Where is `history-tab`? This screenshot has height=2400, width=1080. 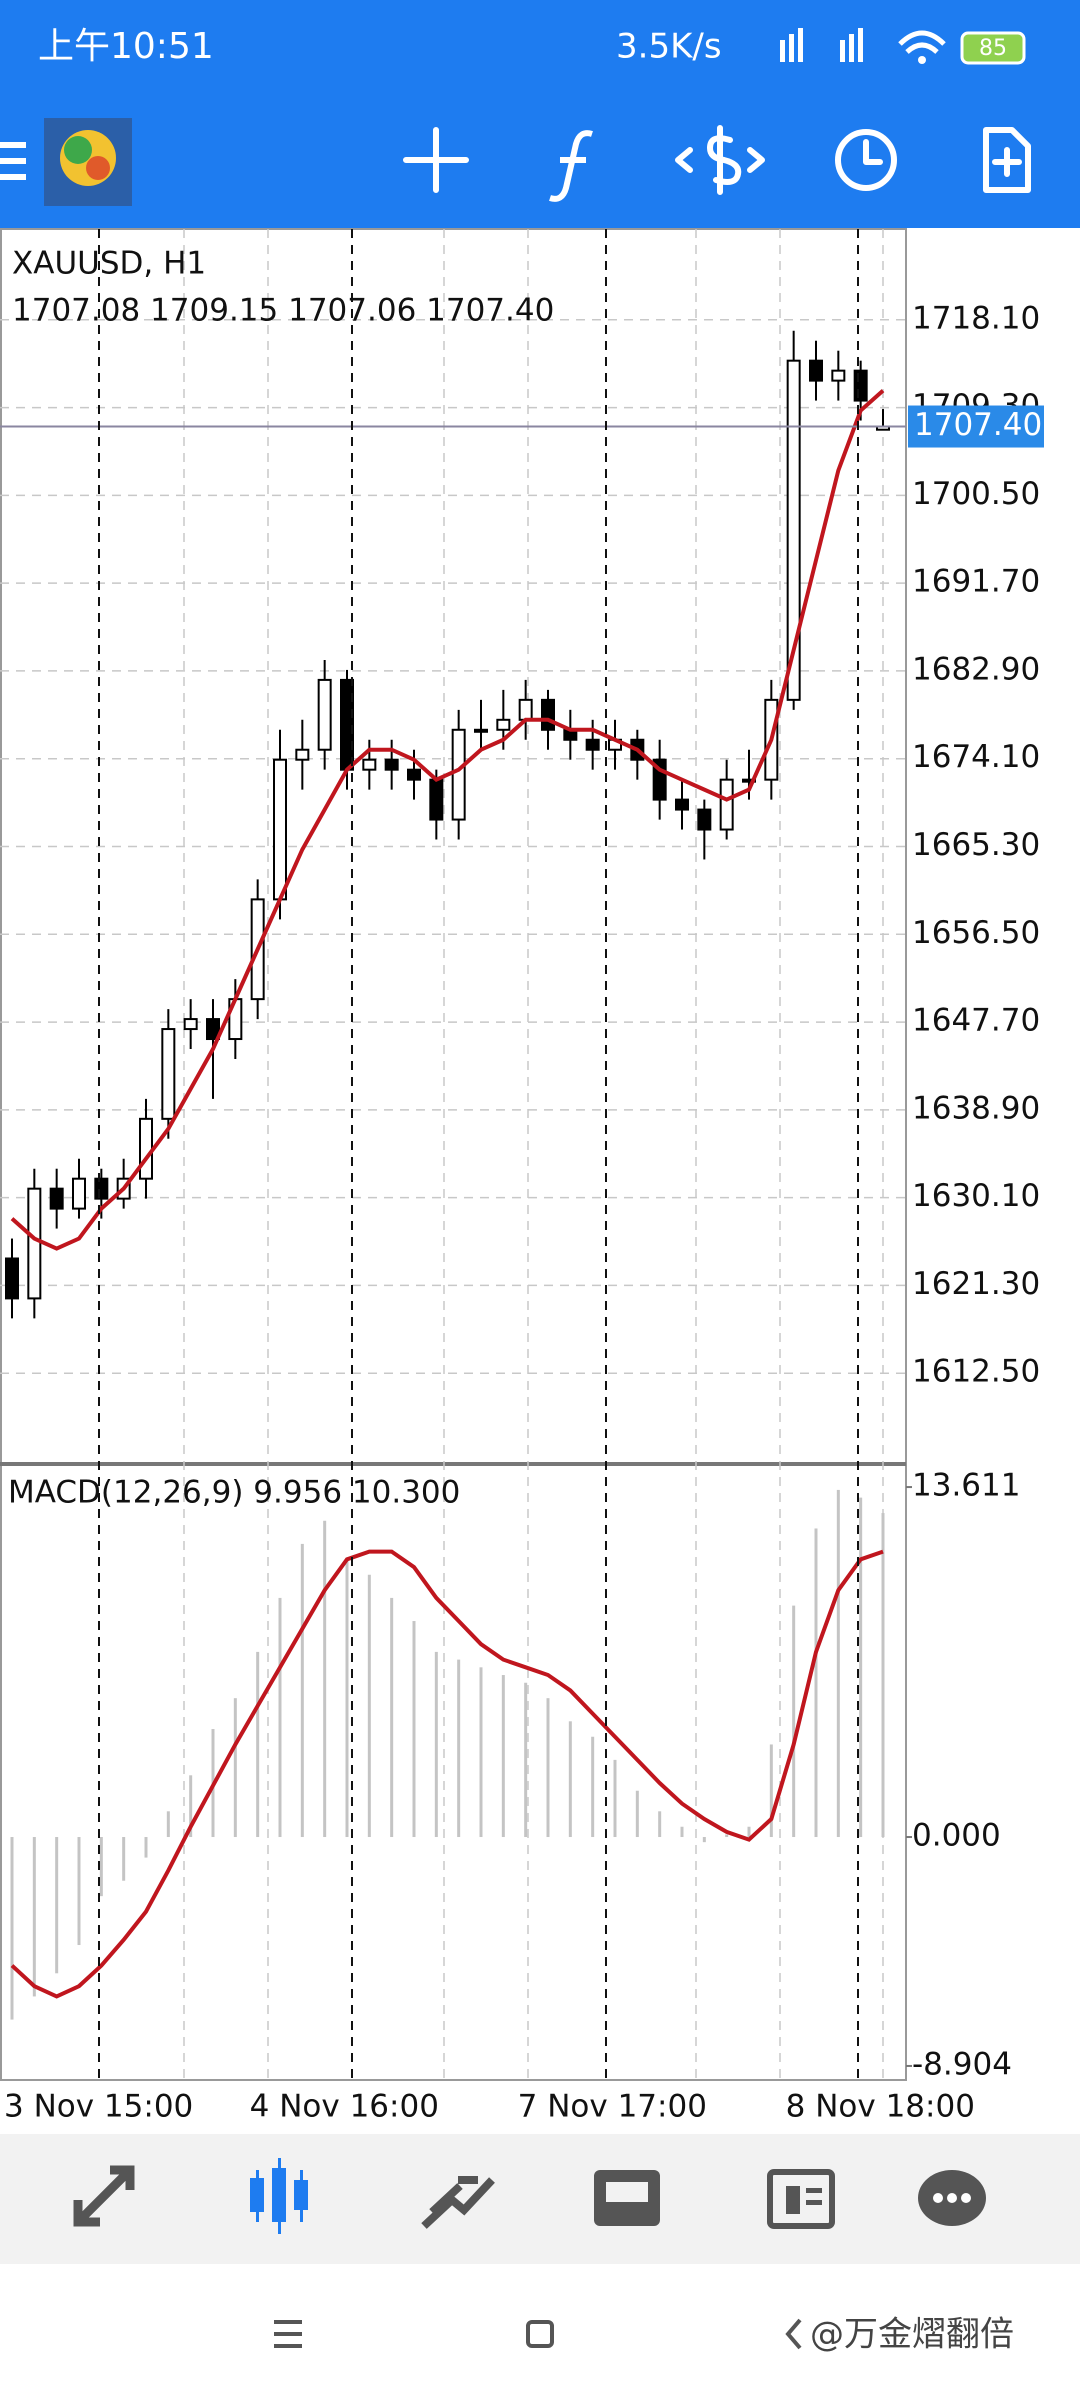
history-tab is located at coordinates (627, 2198).